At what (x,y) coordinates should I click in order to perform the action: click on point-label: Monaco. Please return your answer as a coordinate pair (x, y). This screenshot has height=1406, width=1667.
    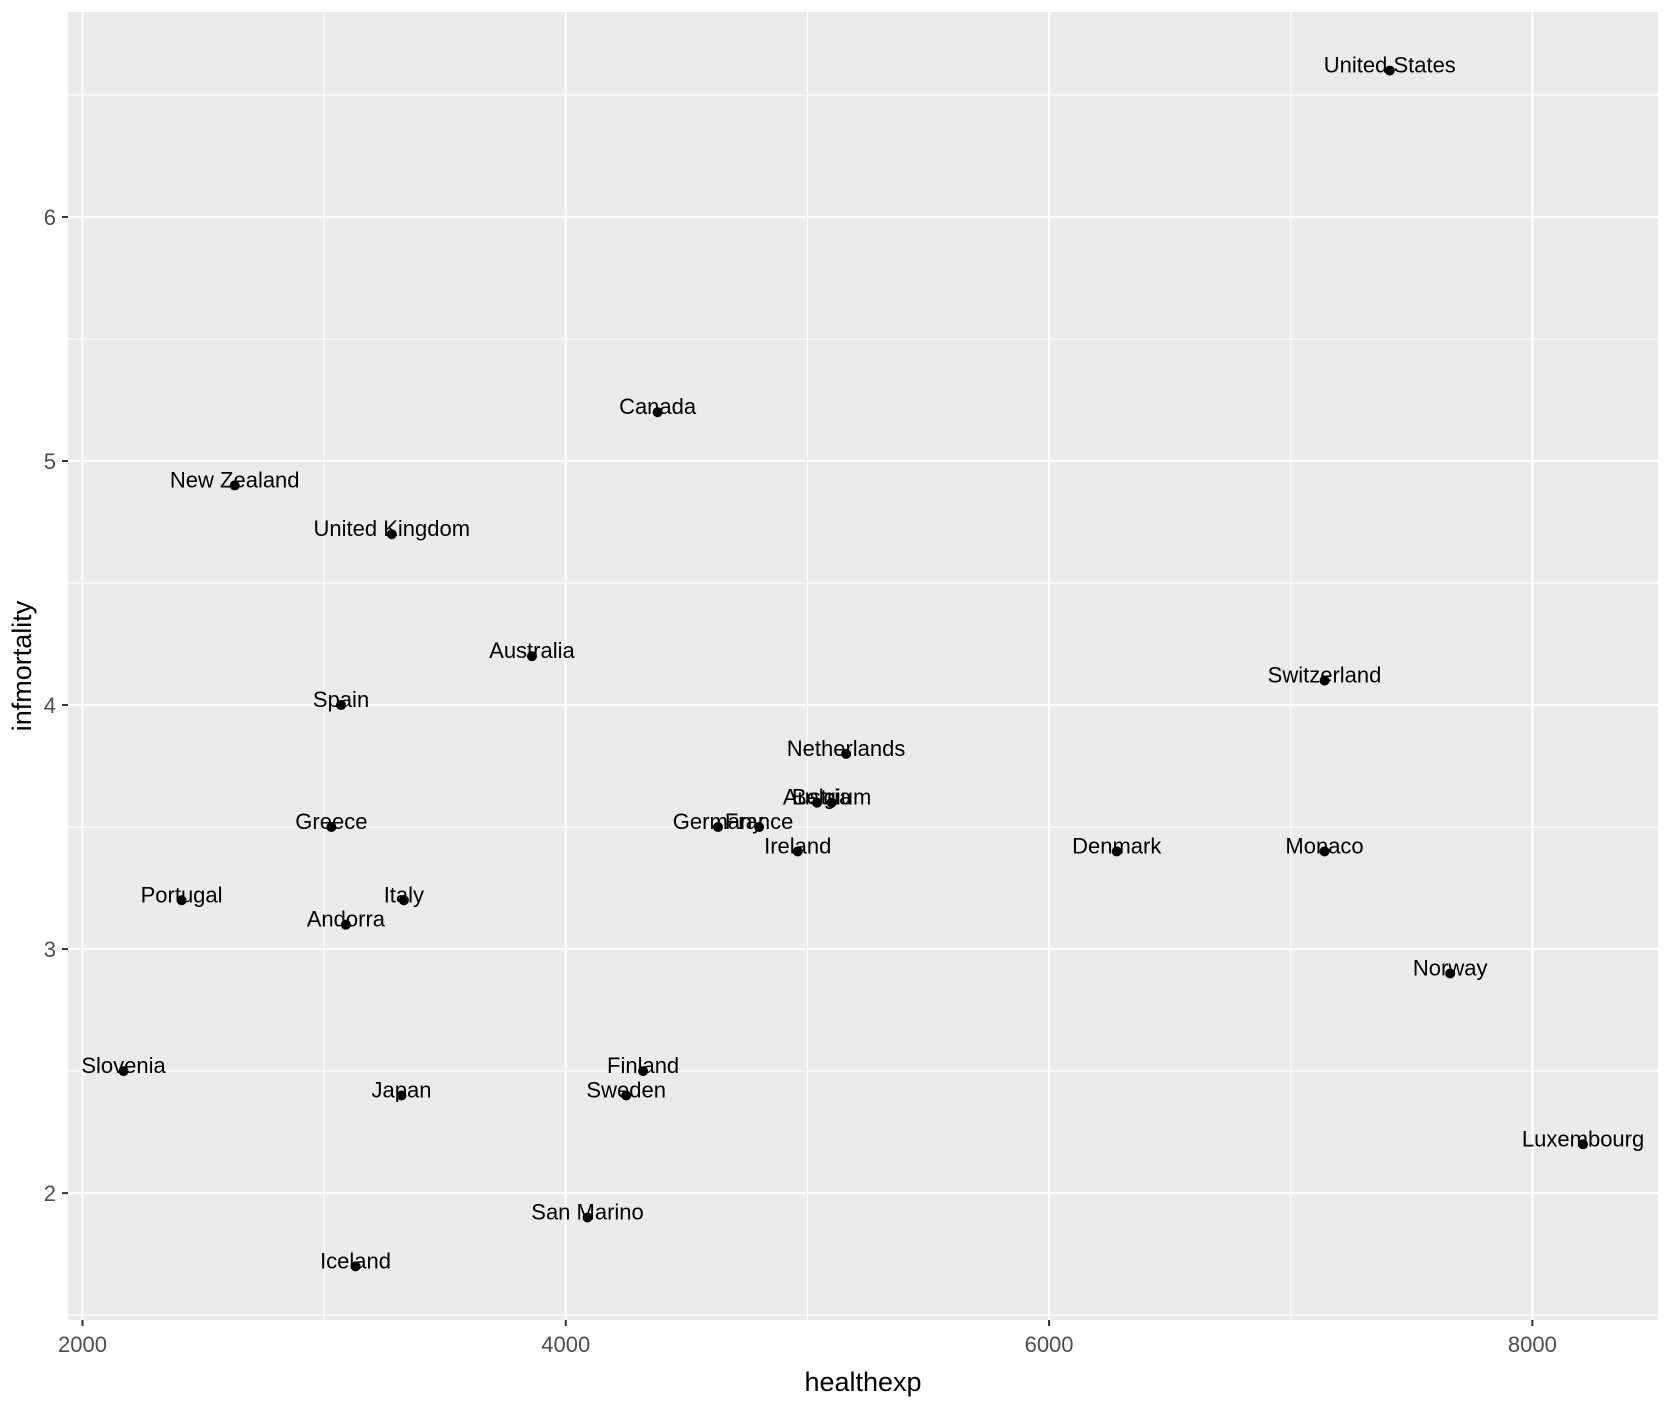
    Looking at the image, I should click on (1324, 845).